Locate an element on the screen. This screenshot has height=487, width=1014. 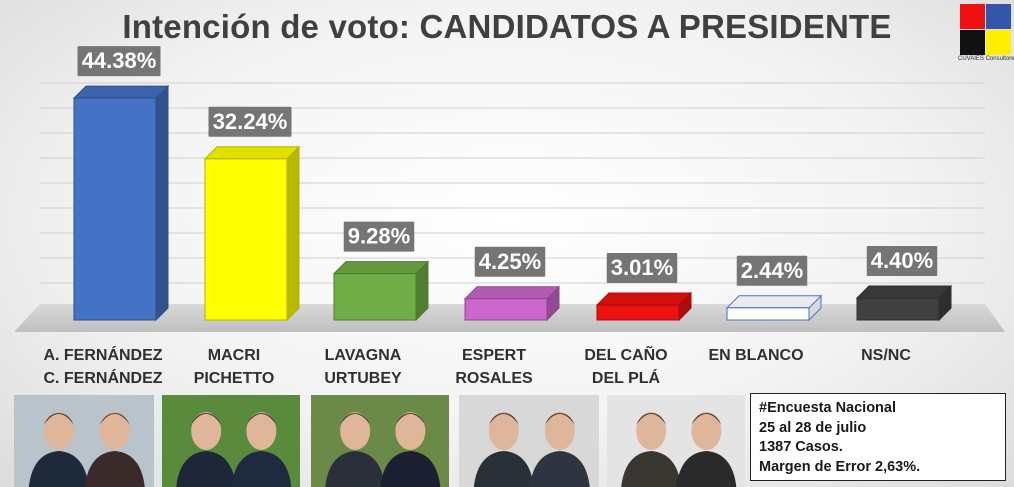
category-label: DEL CAÑO DEL PLÁ is located at coordinates (626, 367).